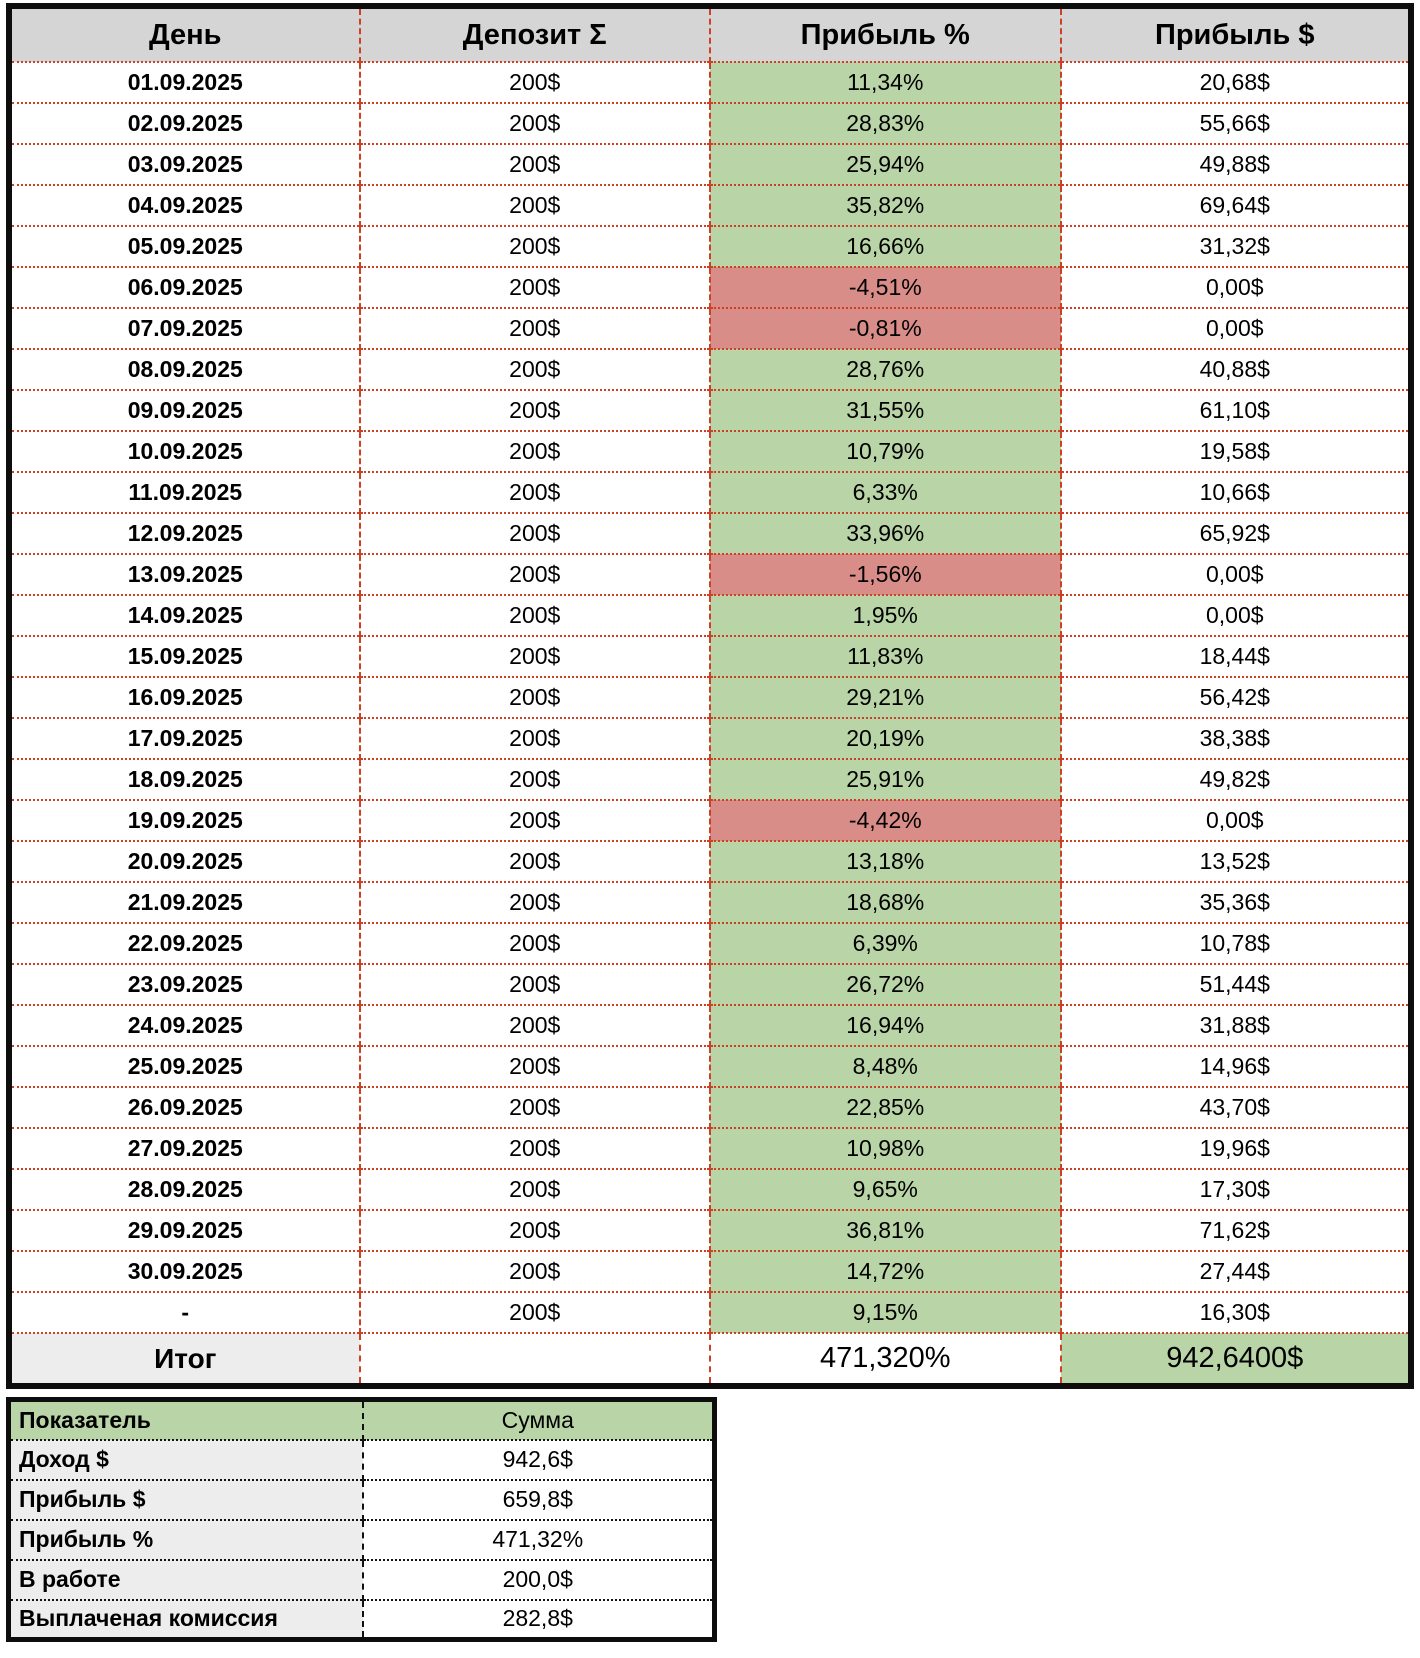  What do you see at coordinates (184, 616) in the screenshot?
I see `day-cell: 14.09.2025` at bounding box center [184, 616].